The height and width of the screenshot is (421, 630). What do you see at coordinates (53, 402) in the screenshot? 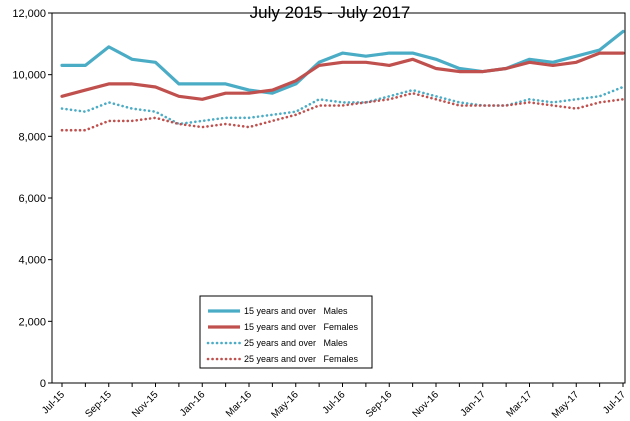
I see `x-tick-label: Jul-15` at bounding box center [53, 402].